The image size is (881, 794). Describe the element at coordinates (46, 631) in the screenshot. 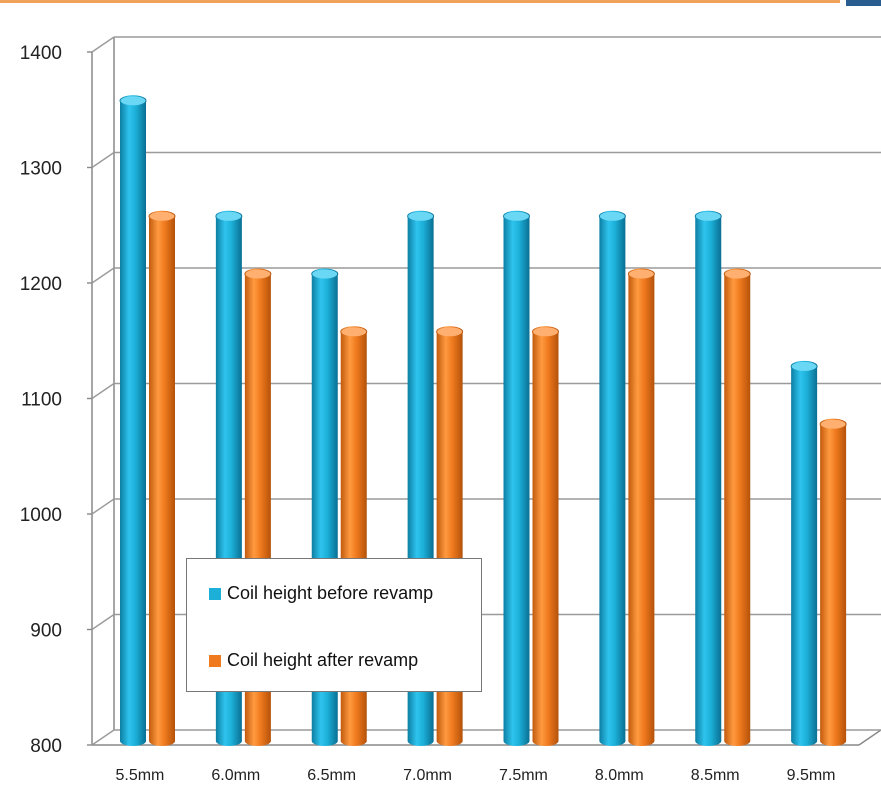

I see `y-tick-label: 900` at that location.